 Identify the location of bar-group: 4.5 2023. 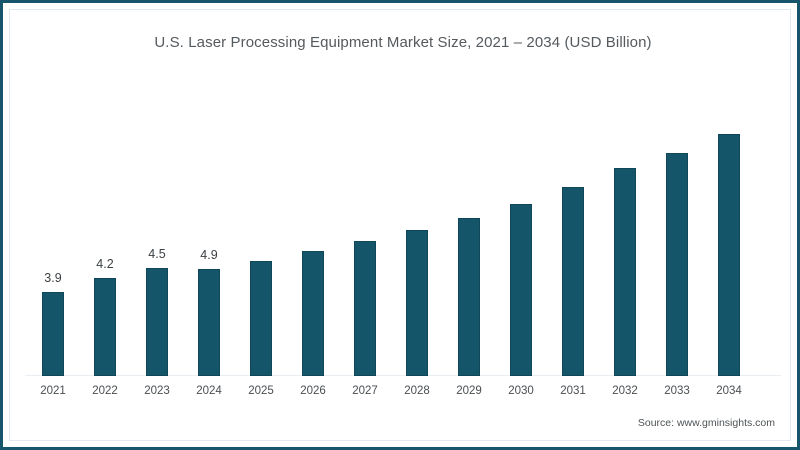
(157, 322).